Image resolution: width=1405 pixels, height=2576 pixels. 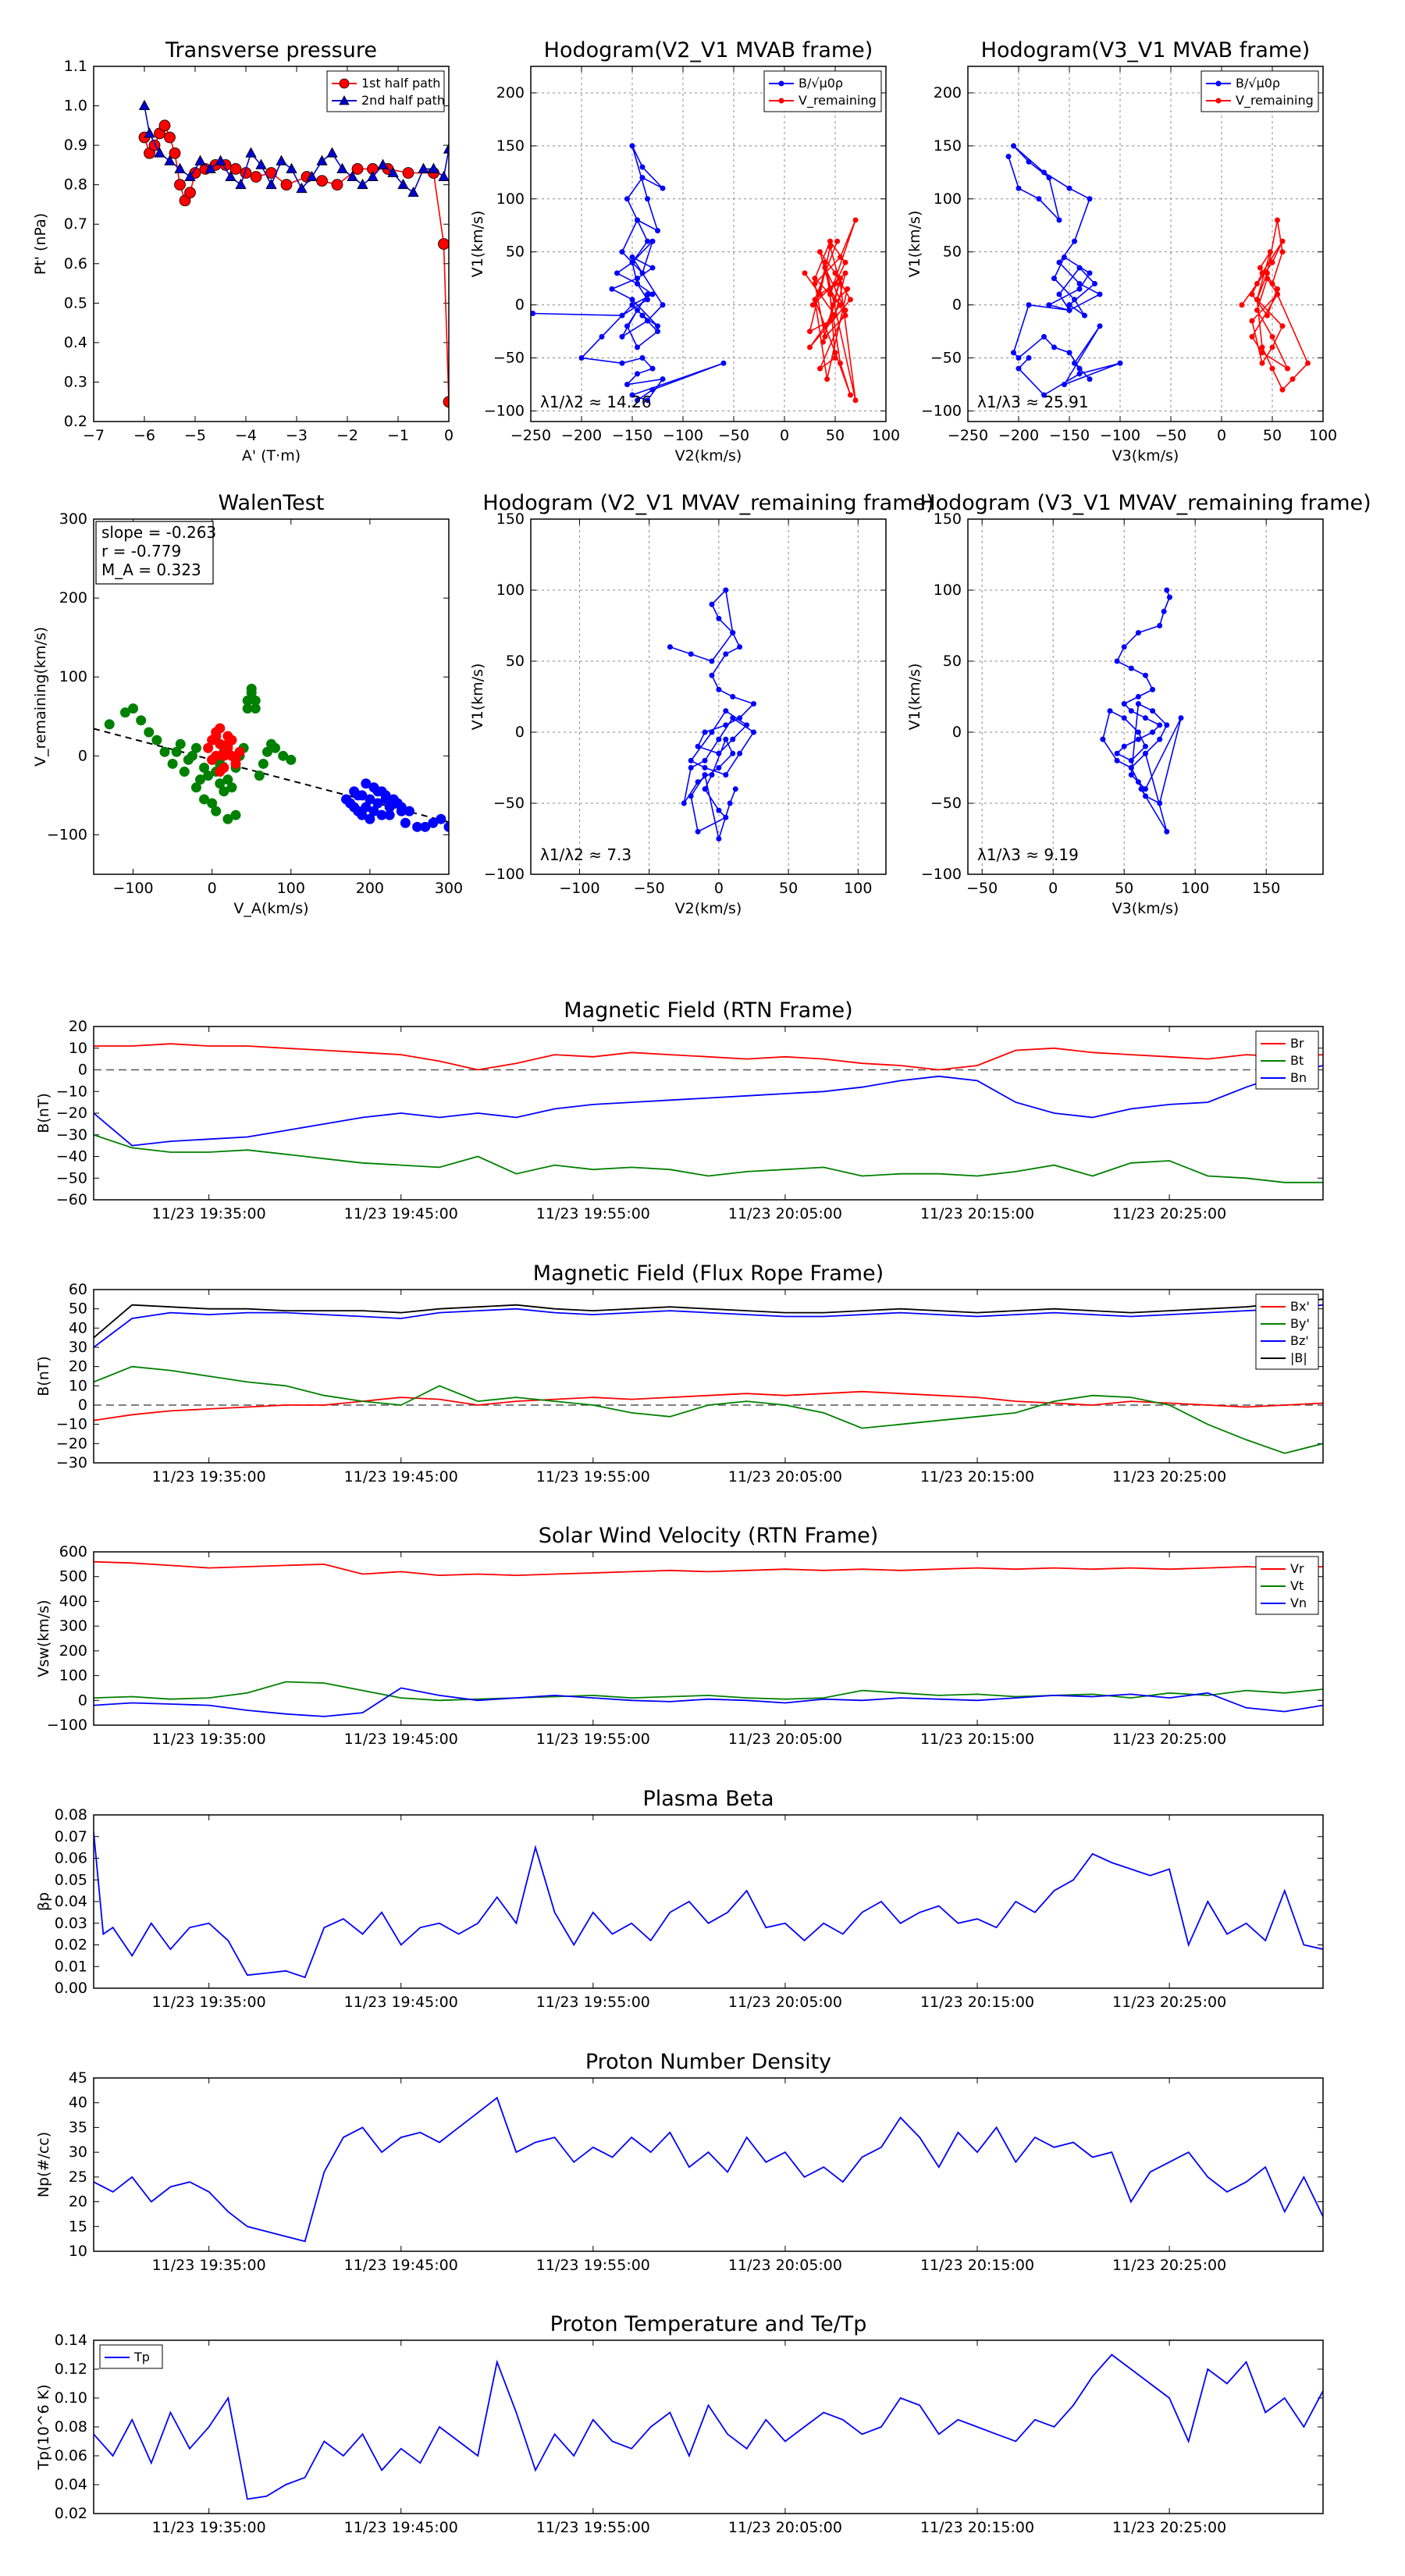 I want to click on x-tick-label: 50, so click(x=835, y=435).